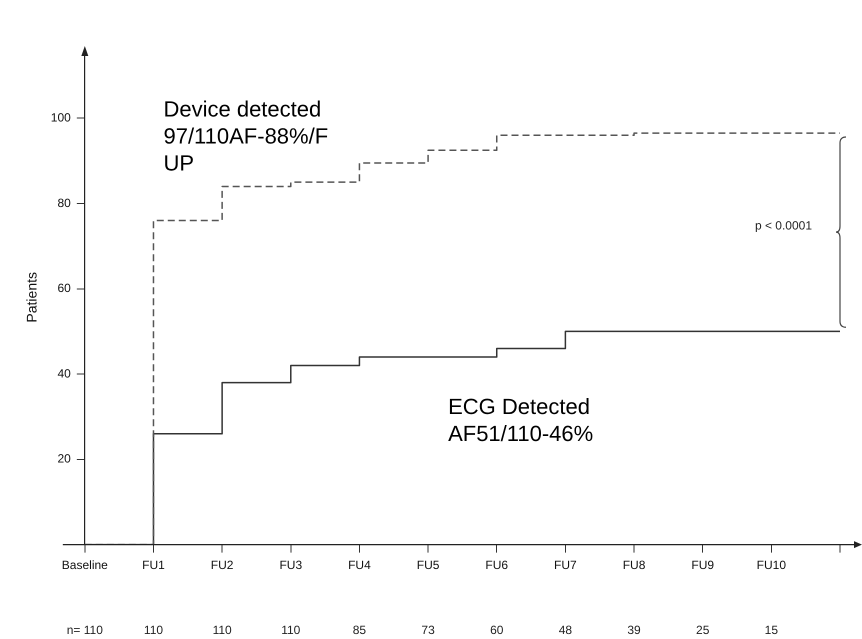 The image size is (862, 639). I want to click on y-tick-label: 20, so click(64, 459).